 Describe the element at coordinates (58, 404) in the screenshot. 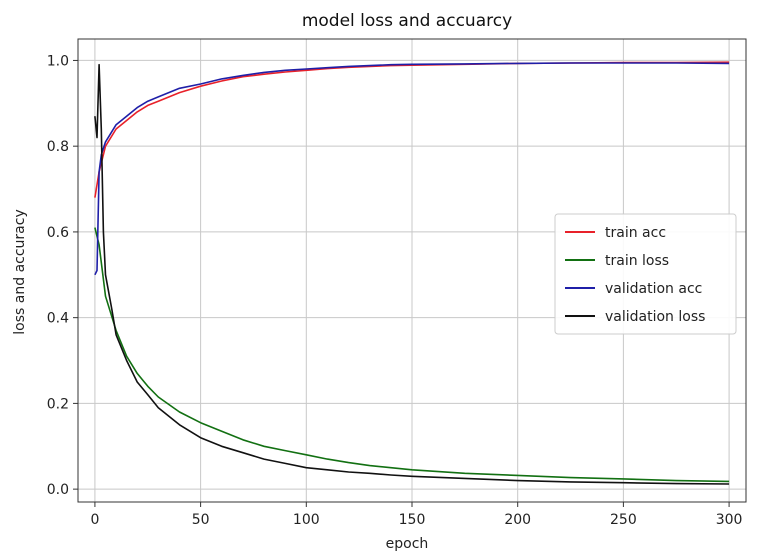

I see `y-tick-label: 0.2` at that location.